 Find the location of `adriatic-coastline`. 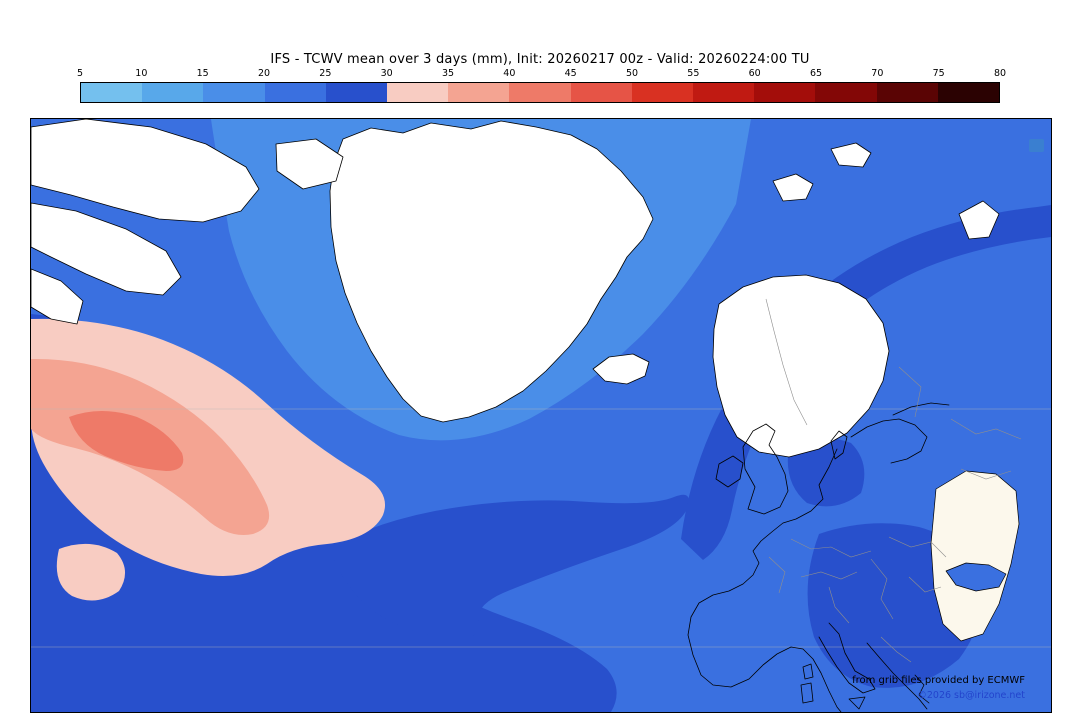

adriatic-coastline is located at coordinates (897, 676).